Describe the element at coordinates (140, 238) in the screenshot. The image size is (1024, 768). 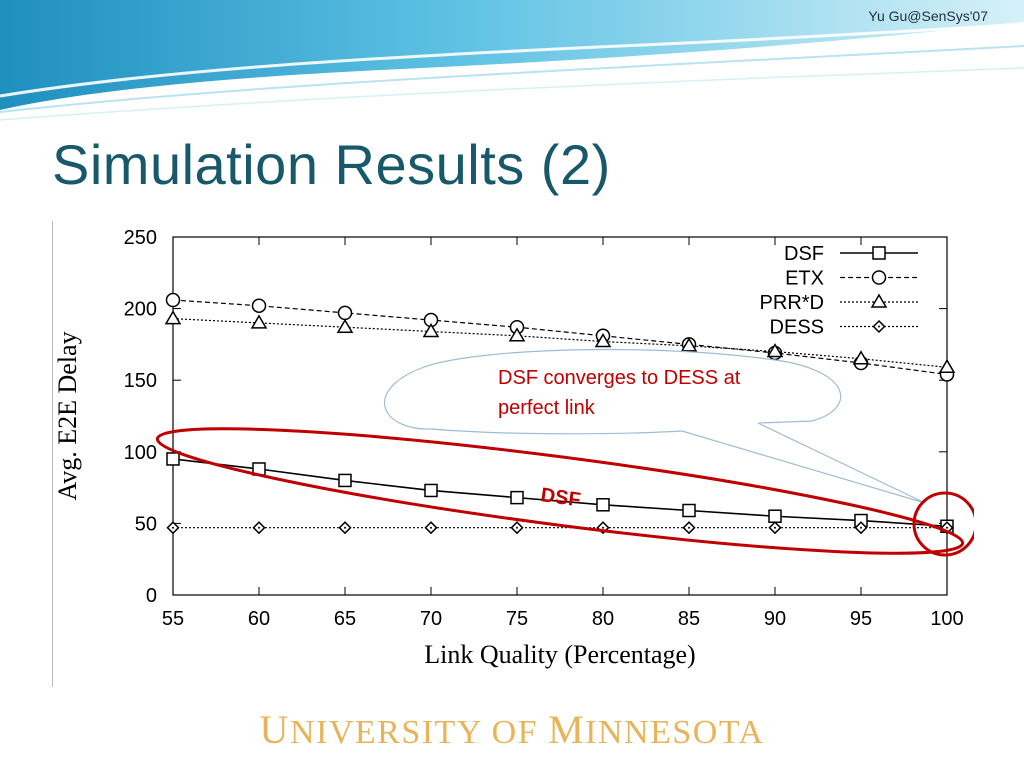
I see `y-tick-label: 250` at that location.